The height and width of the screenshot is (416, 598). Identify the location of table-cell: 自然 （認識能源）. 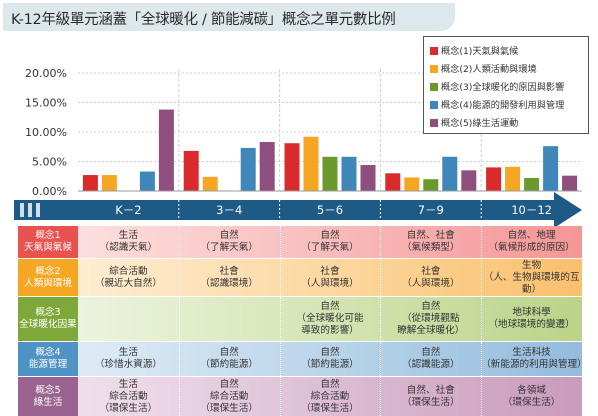
(431, 358).